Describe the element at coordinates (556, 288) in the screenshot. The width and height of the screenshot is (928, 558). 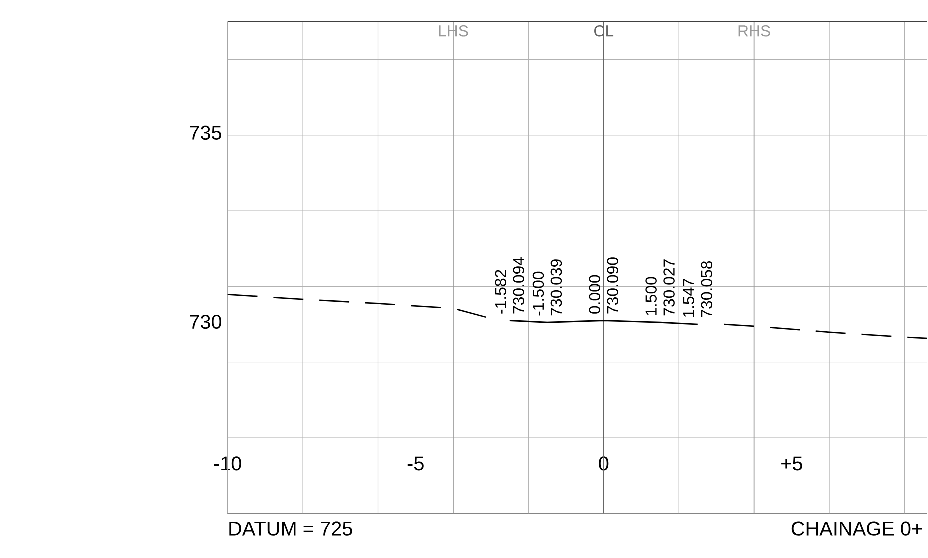
I see `annotation: 730.039` at that location.